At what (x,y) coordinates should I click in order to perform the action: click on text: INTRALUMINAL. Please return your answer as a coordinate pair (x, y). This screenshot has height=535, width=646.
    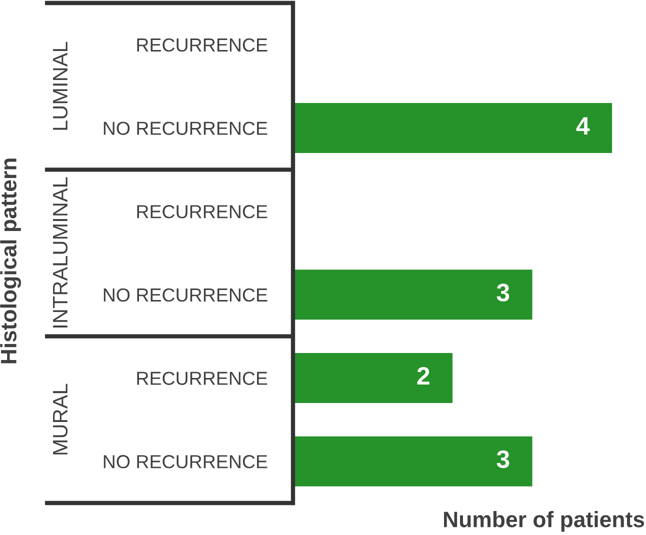
    Looking at the image, I should click on (60, 252).